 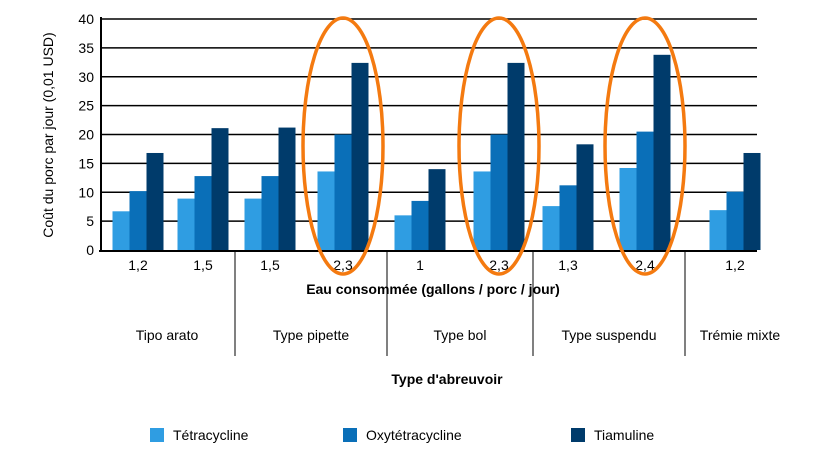 What do you see at coordinates (420, 265) in the screenshot?
I see `x-tick-label: 1` at bounding box center [420, 265].